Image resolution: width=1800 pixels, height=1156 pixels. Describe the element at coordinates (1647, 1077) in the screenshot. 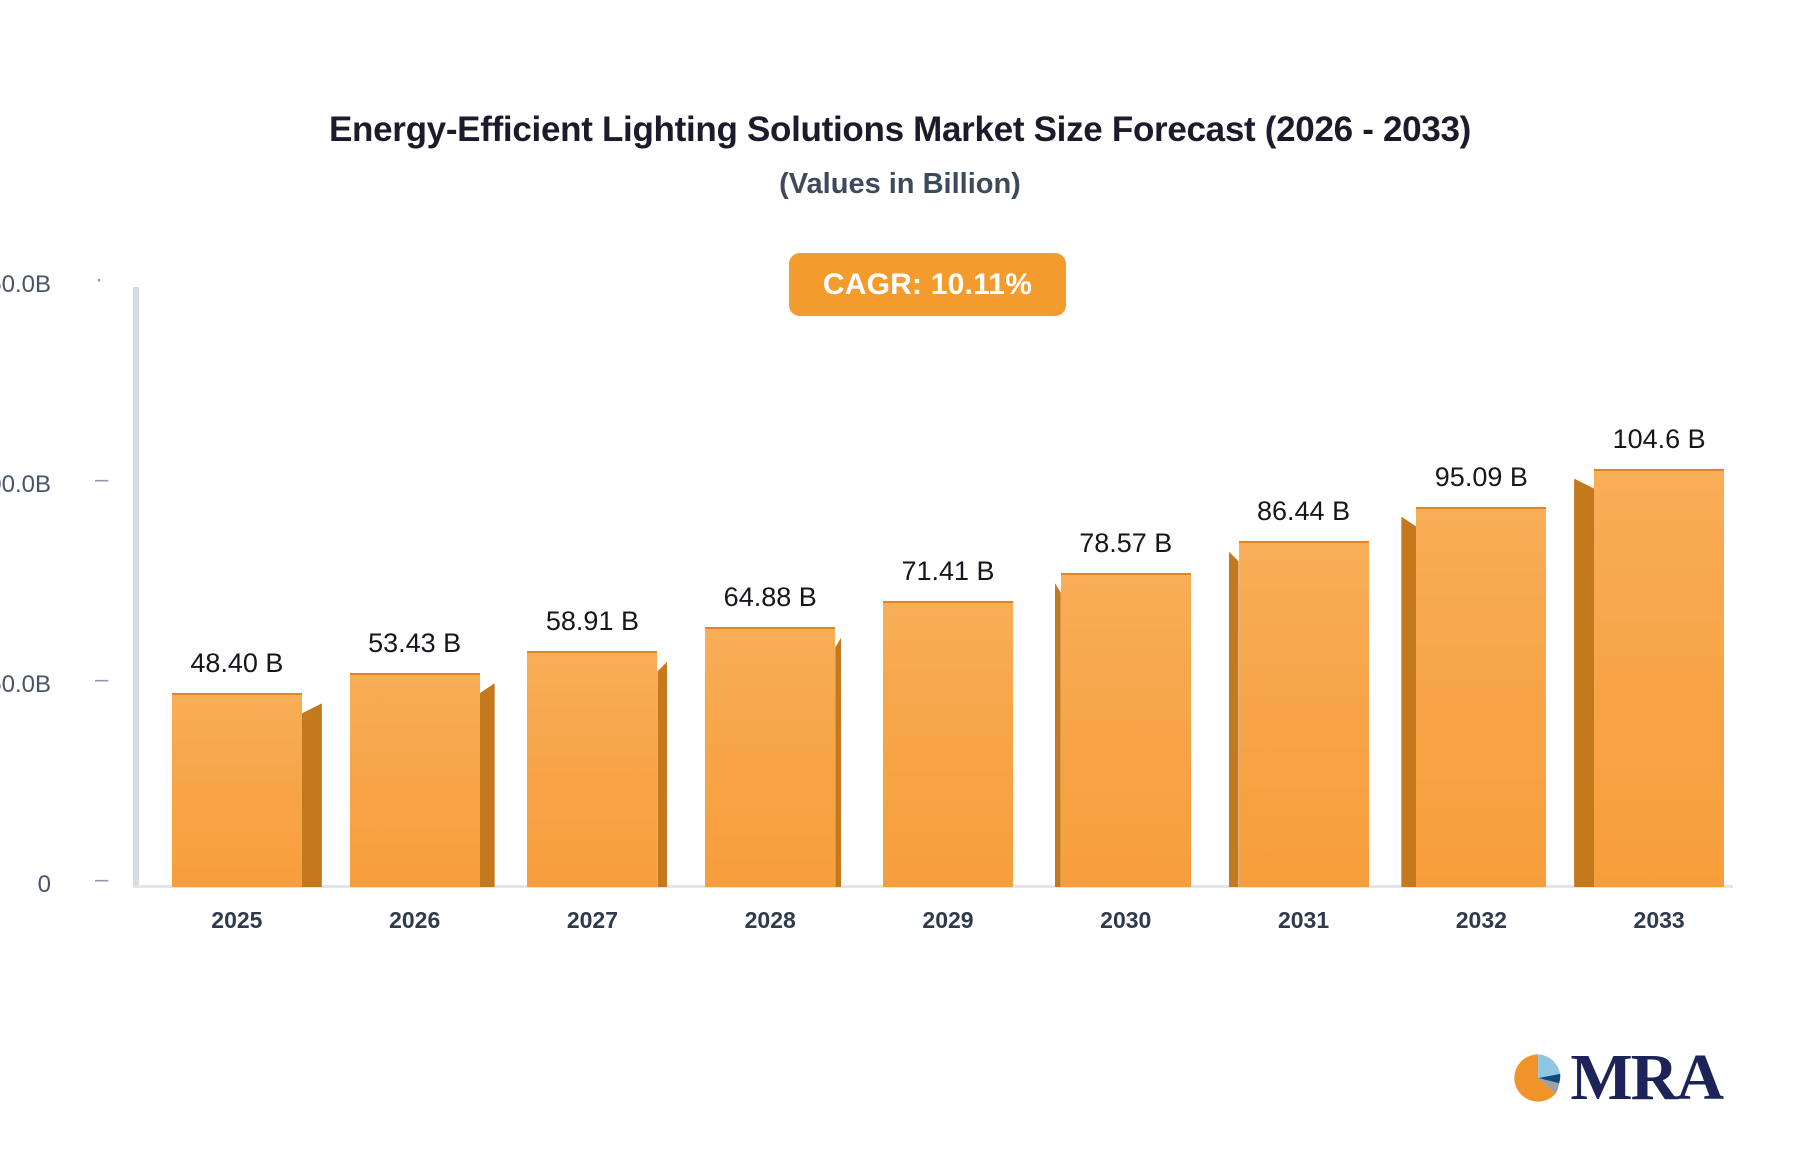

I see `logo-wordmark: MRA` at that location.